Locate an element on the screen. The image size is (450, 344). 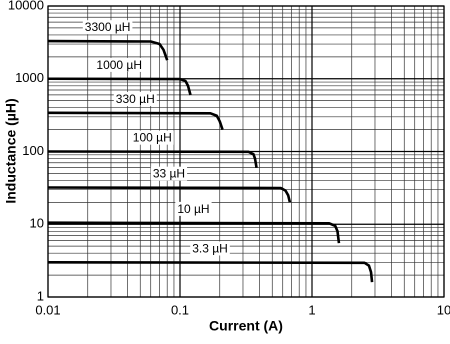
series-label: 3300 µH is located at coordinates (108, 27).